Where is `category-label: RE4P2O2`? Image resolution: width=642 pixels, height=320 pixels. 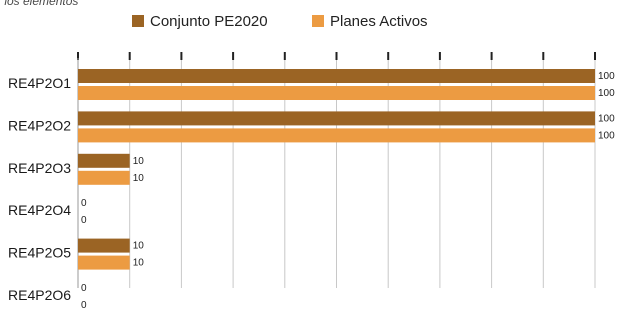 category-label: RE4P2O2 is located at coordinates (39, 125).